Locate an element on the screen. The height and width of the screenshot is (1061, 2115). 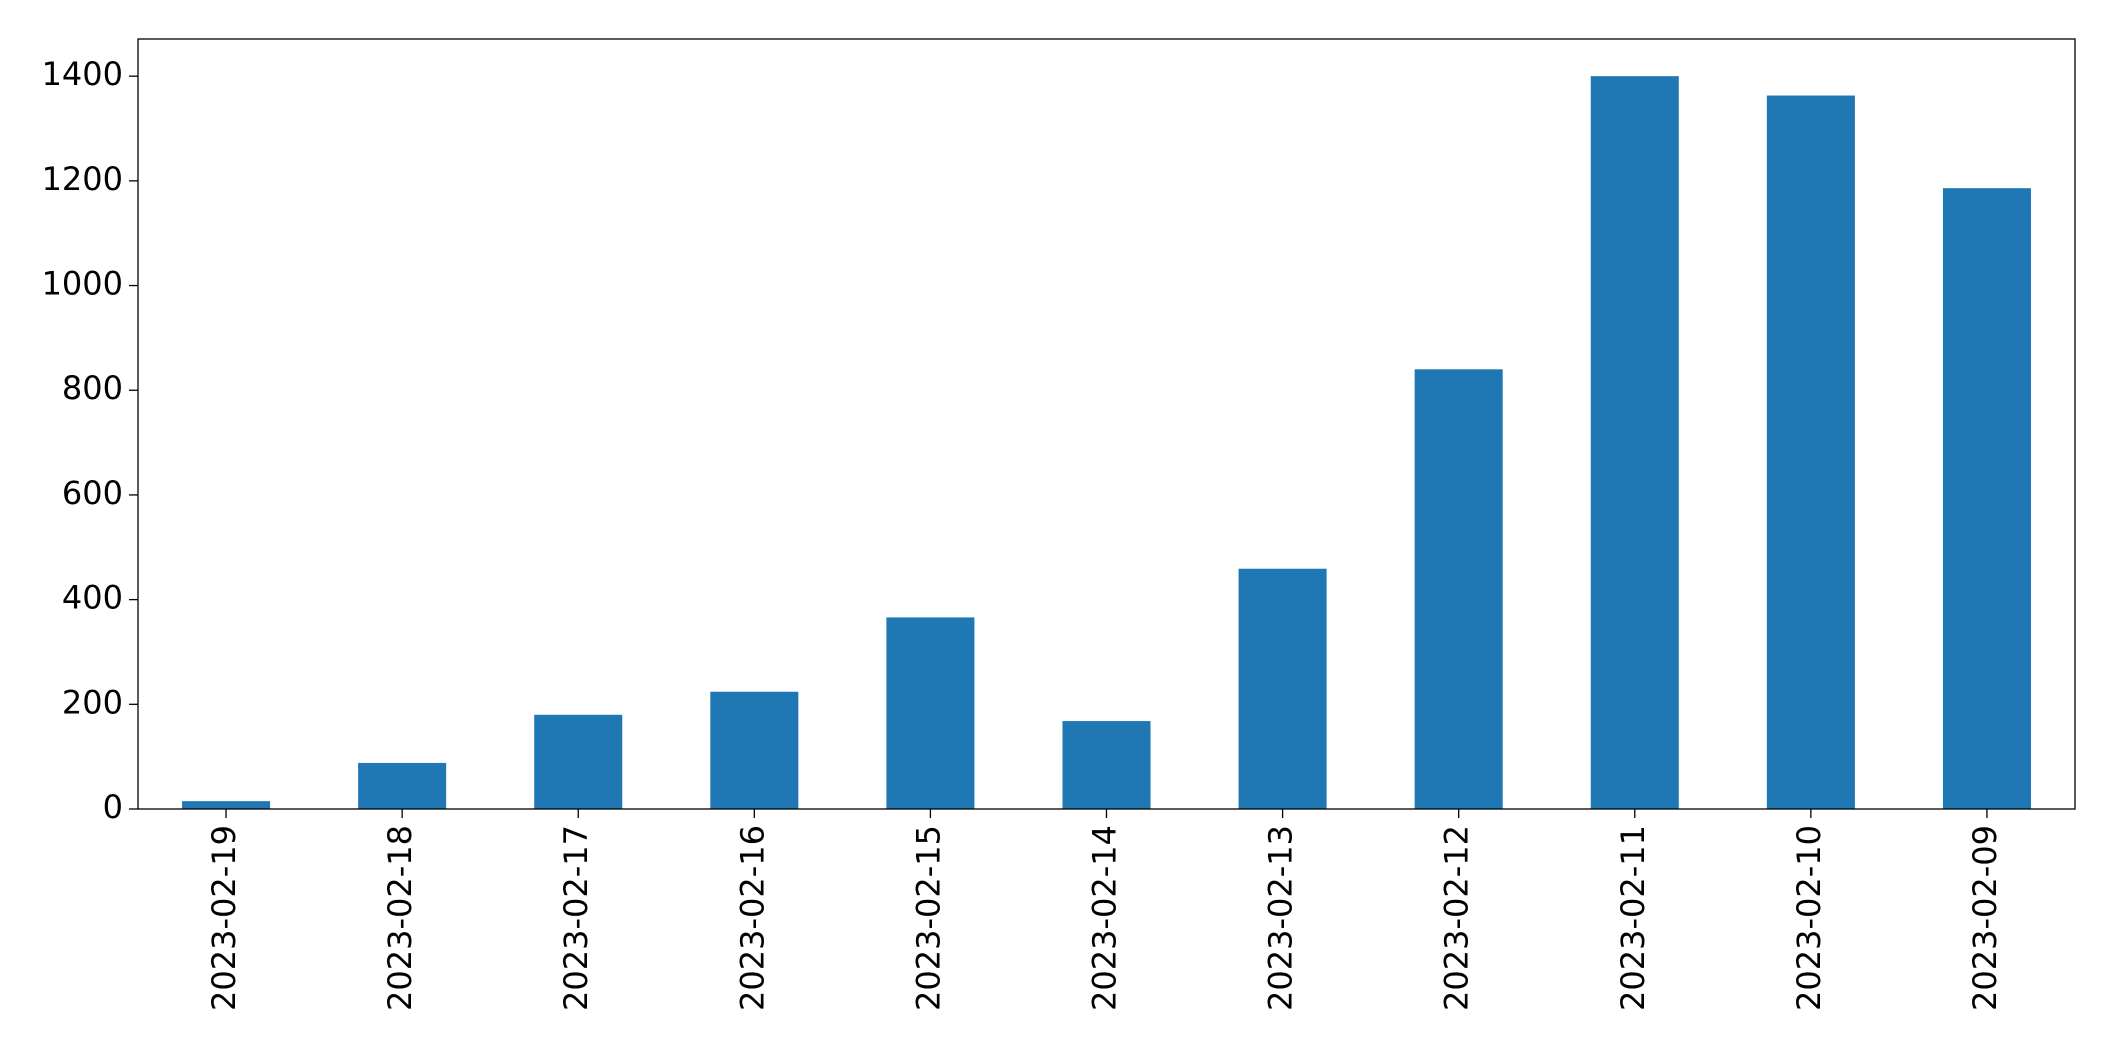
x-tick-label: 2023-02-10 is located at coordinates (1809, 918).